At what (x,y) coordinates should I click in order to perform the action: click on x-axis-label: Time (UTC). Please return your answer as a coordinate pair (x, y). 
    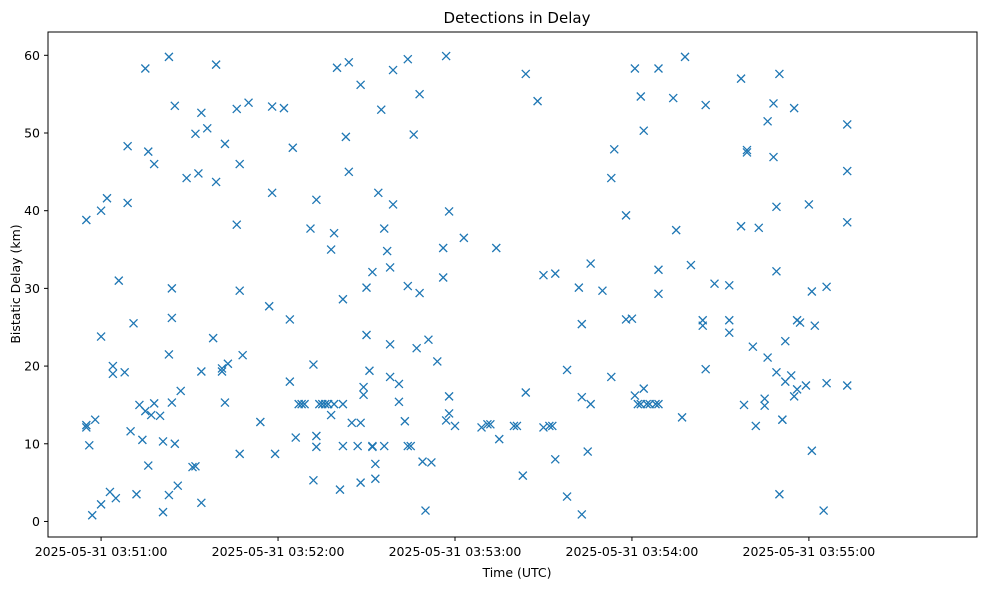
    Looking at the image, I should click on (516, 572).